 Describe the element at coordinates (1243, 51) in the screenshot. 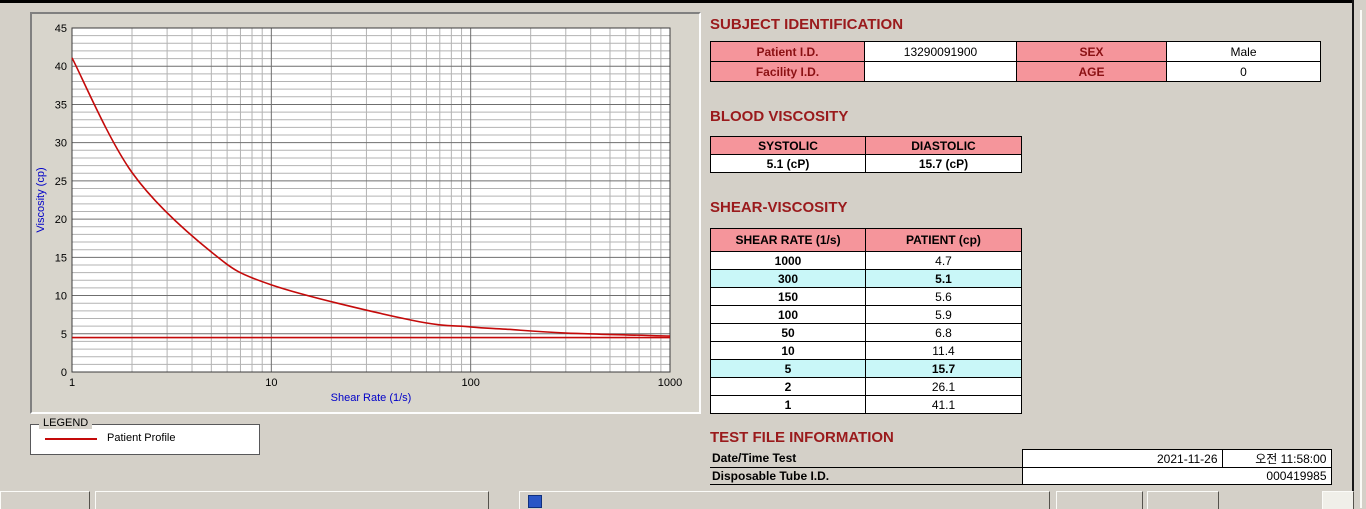

I see `sex-value: Male` at that location.